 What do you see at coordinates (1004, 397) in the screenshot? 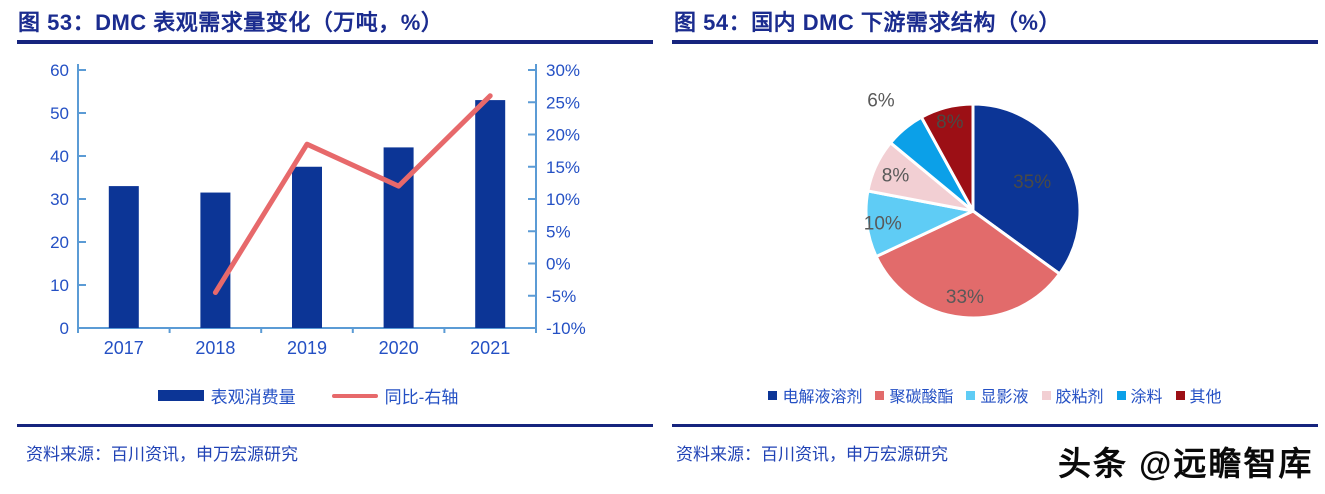
I see `legend-label: 显影液` at bounding box center [1004, 397].